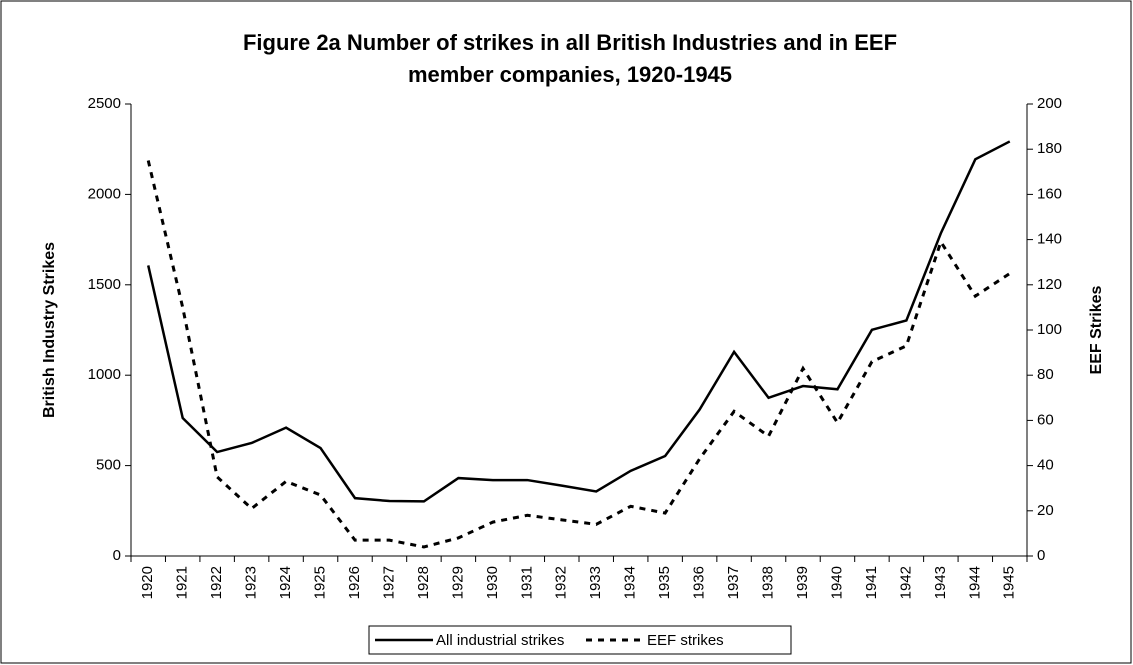  What do you see at coordinates (836, 582) in the screenshot?
I see `x-tick-label: 1940` at bounding box center [836, 582].